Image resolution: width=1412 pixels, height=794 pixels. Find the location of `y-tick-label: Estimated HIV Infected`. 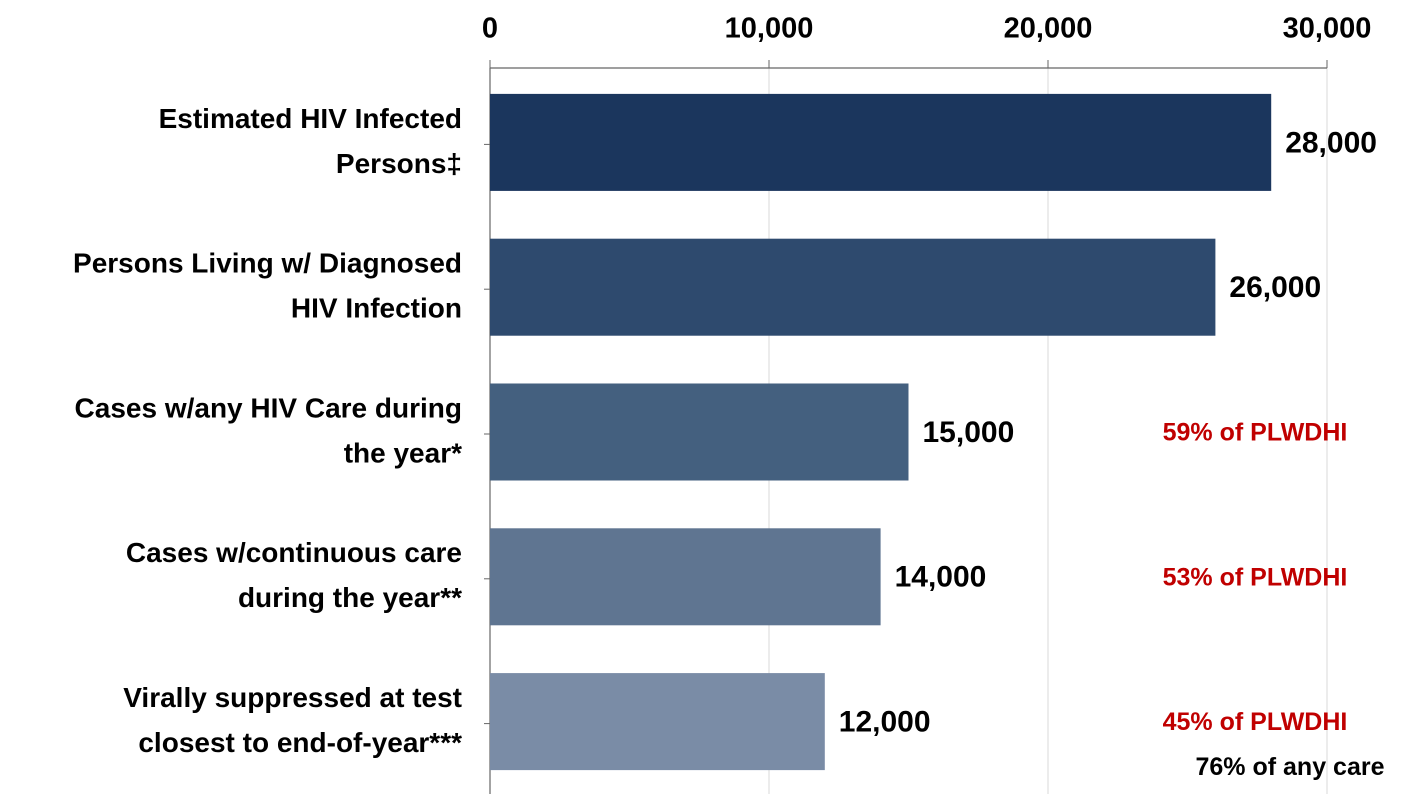

y-tick-label: Estimated HIV Infected is located at coordinates (310, 118).